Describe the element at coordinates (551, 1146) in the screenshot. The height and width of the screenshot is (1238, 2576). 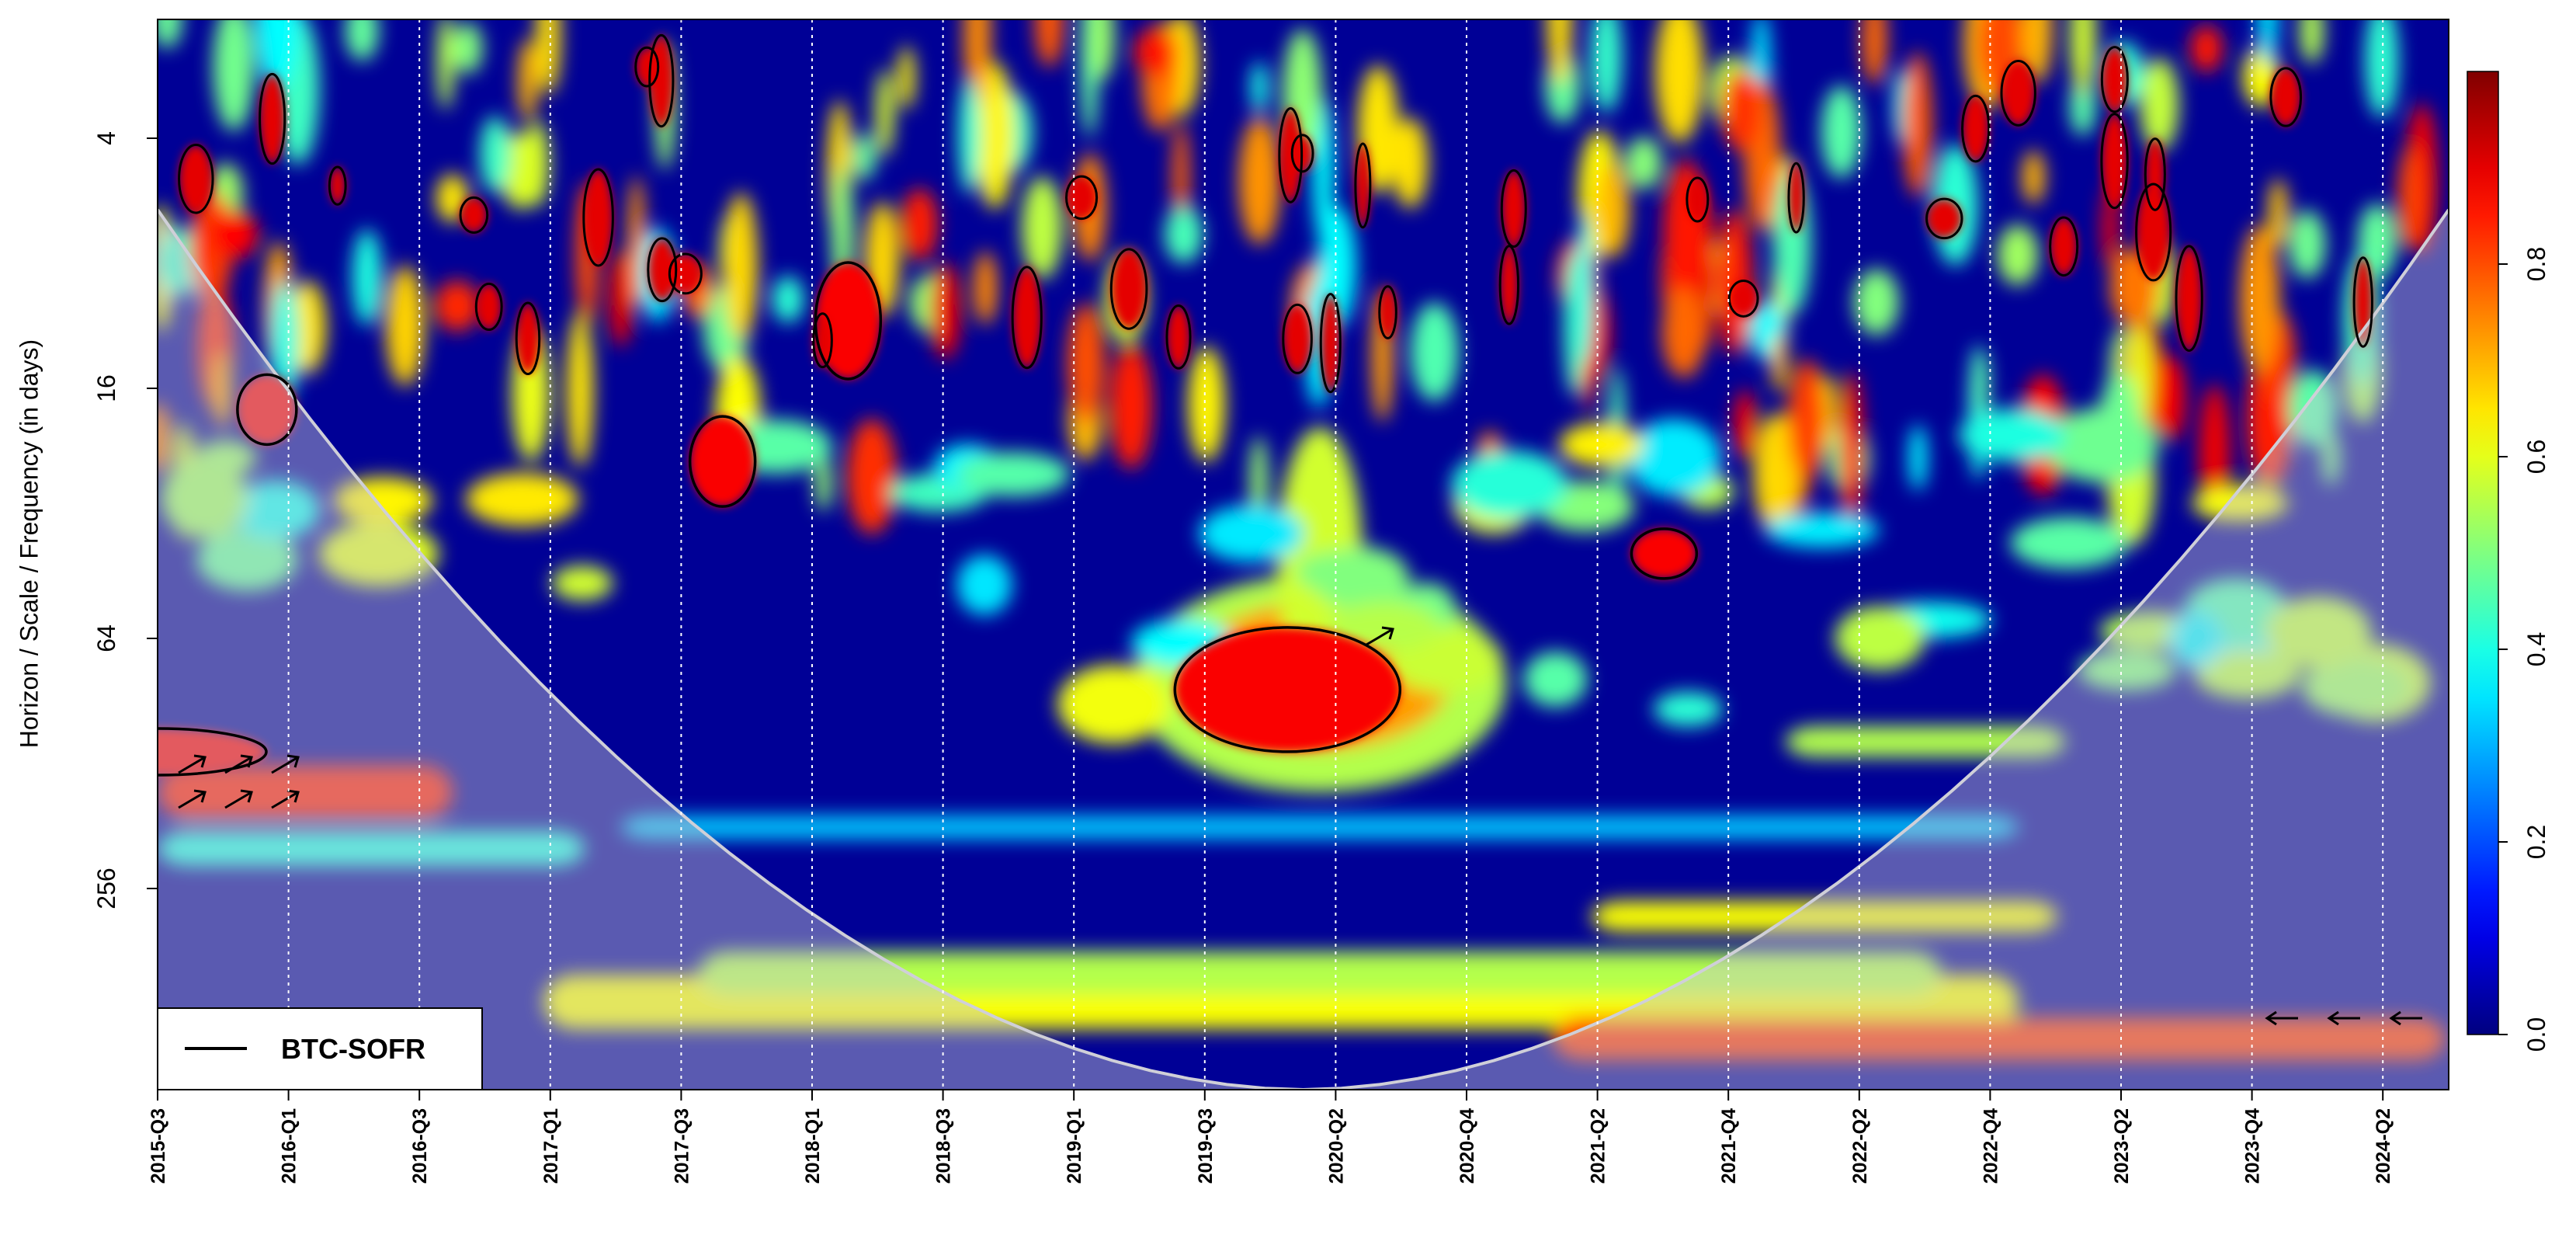
I see `x-tick-label: 2017-Q1` at that location.